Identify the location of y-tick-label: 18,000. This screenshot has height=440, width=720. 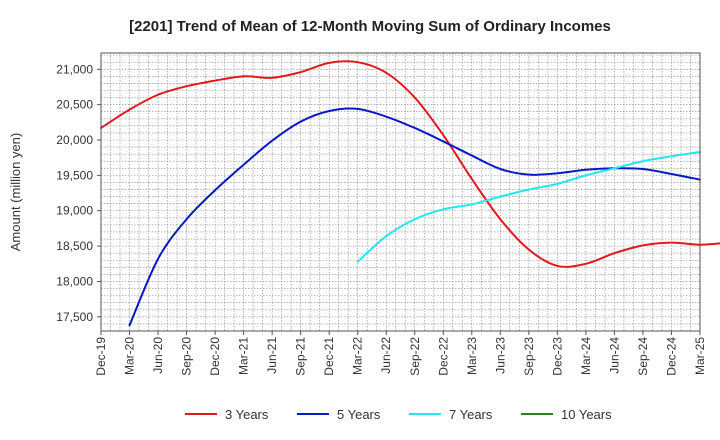
(74, 281).